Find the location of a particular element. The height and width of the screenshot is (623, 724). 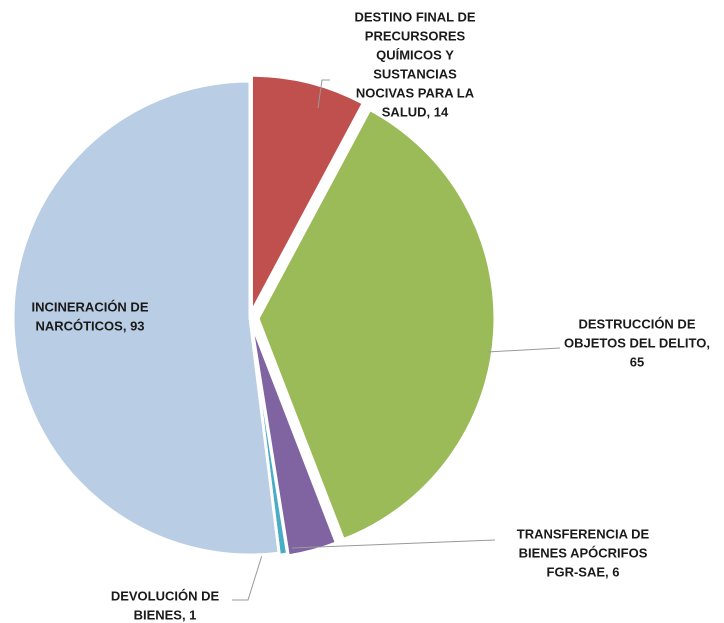

data-label: QUÍMICOS Y is located at coordinates (415, 54).